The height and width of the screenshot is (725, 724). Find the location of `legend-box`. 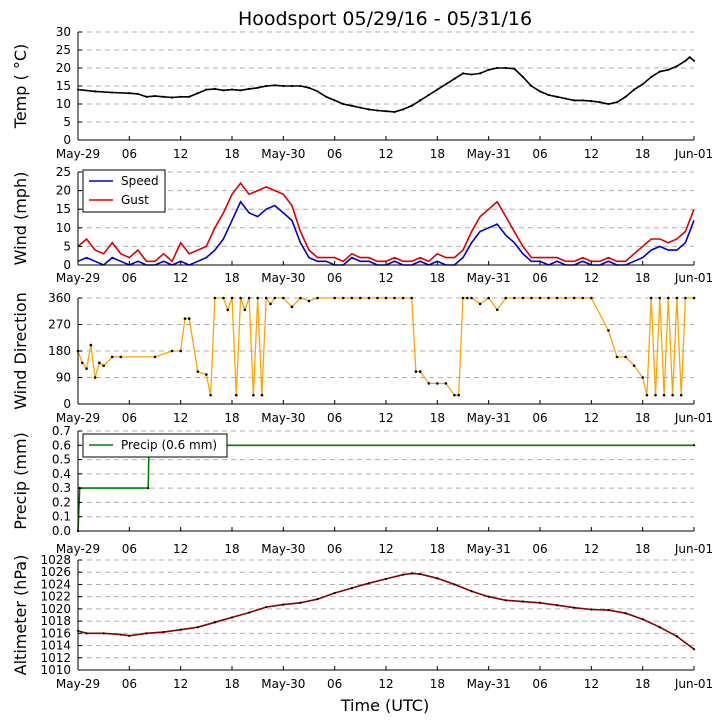

legend-box is located at coordinates (124, 191).